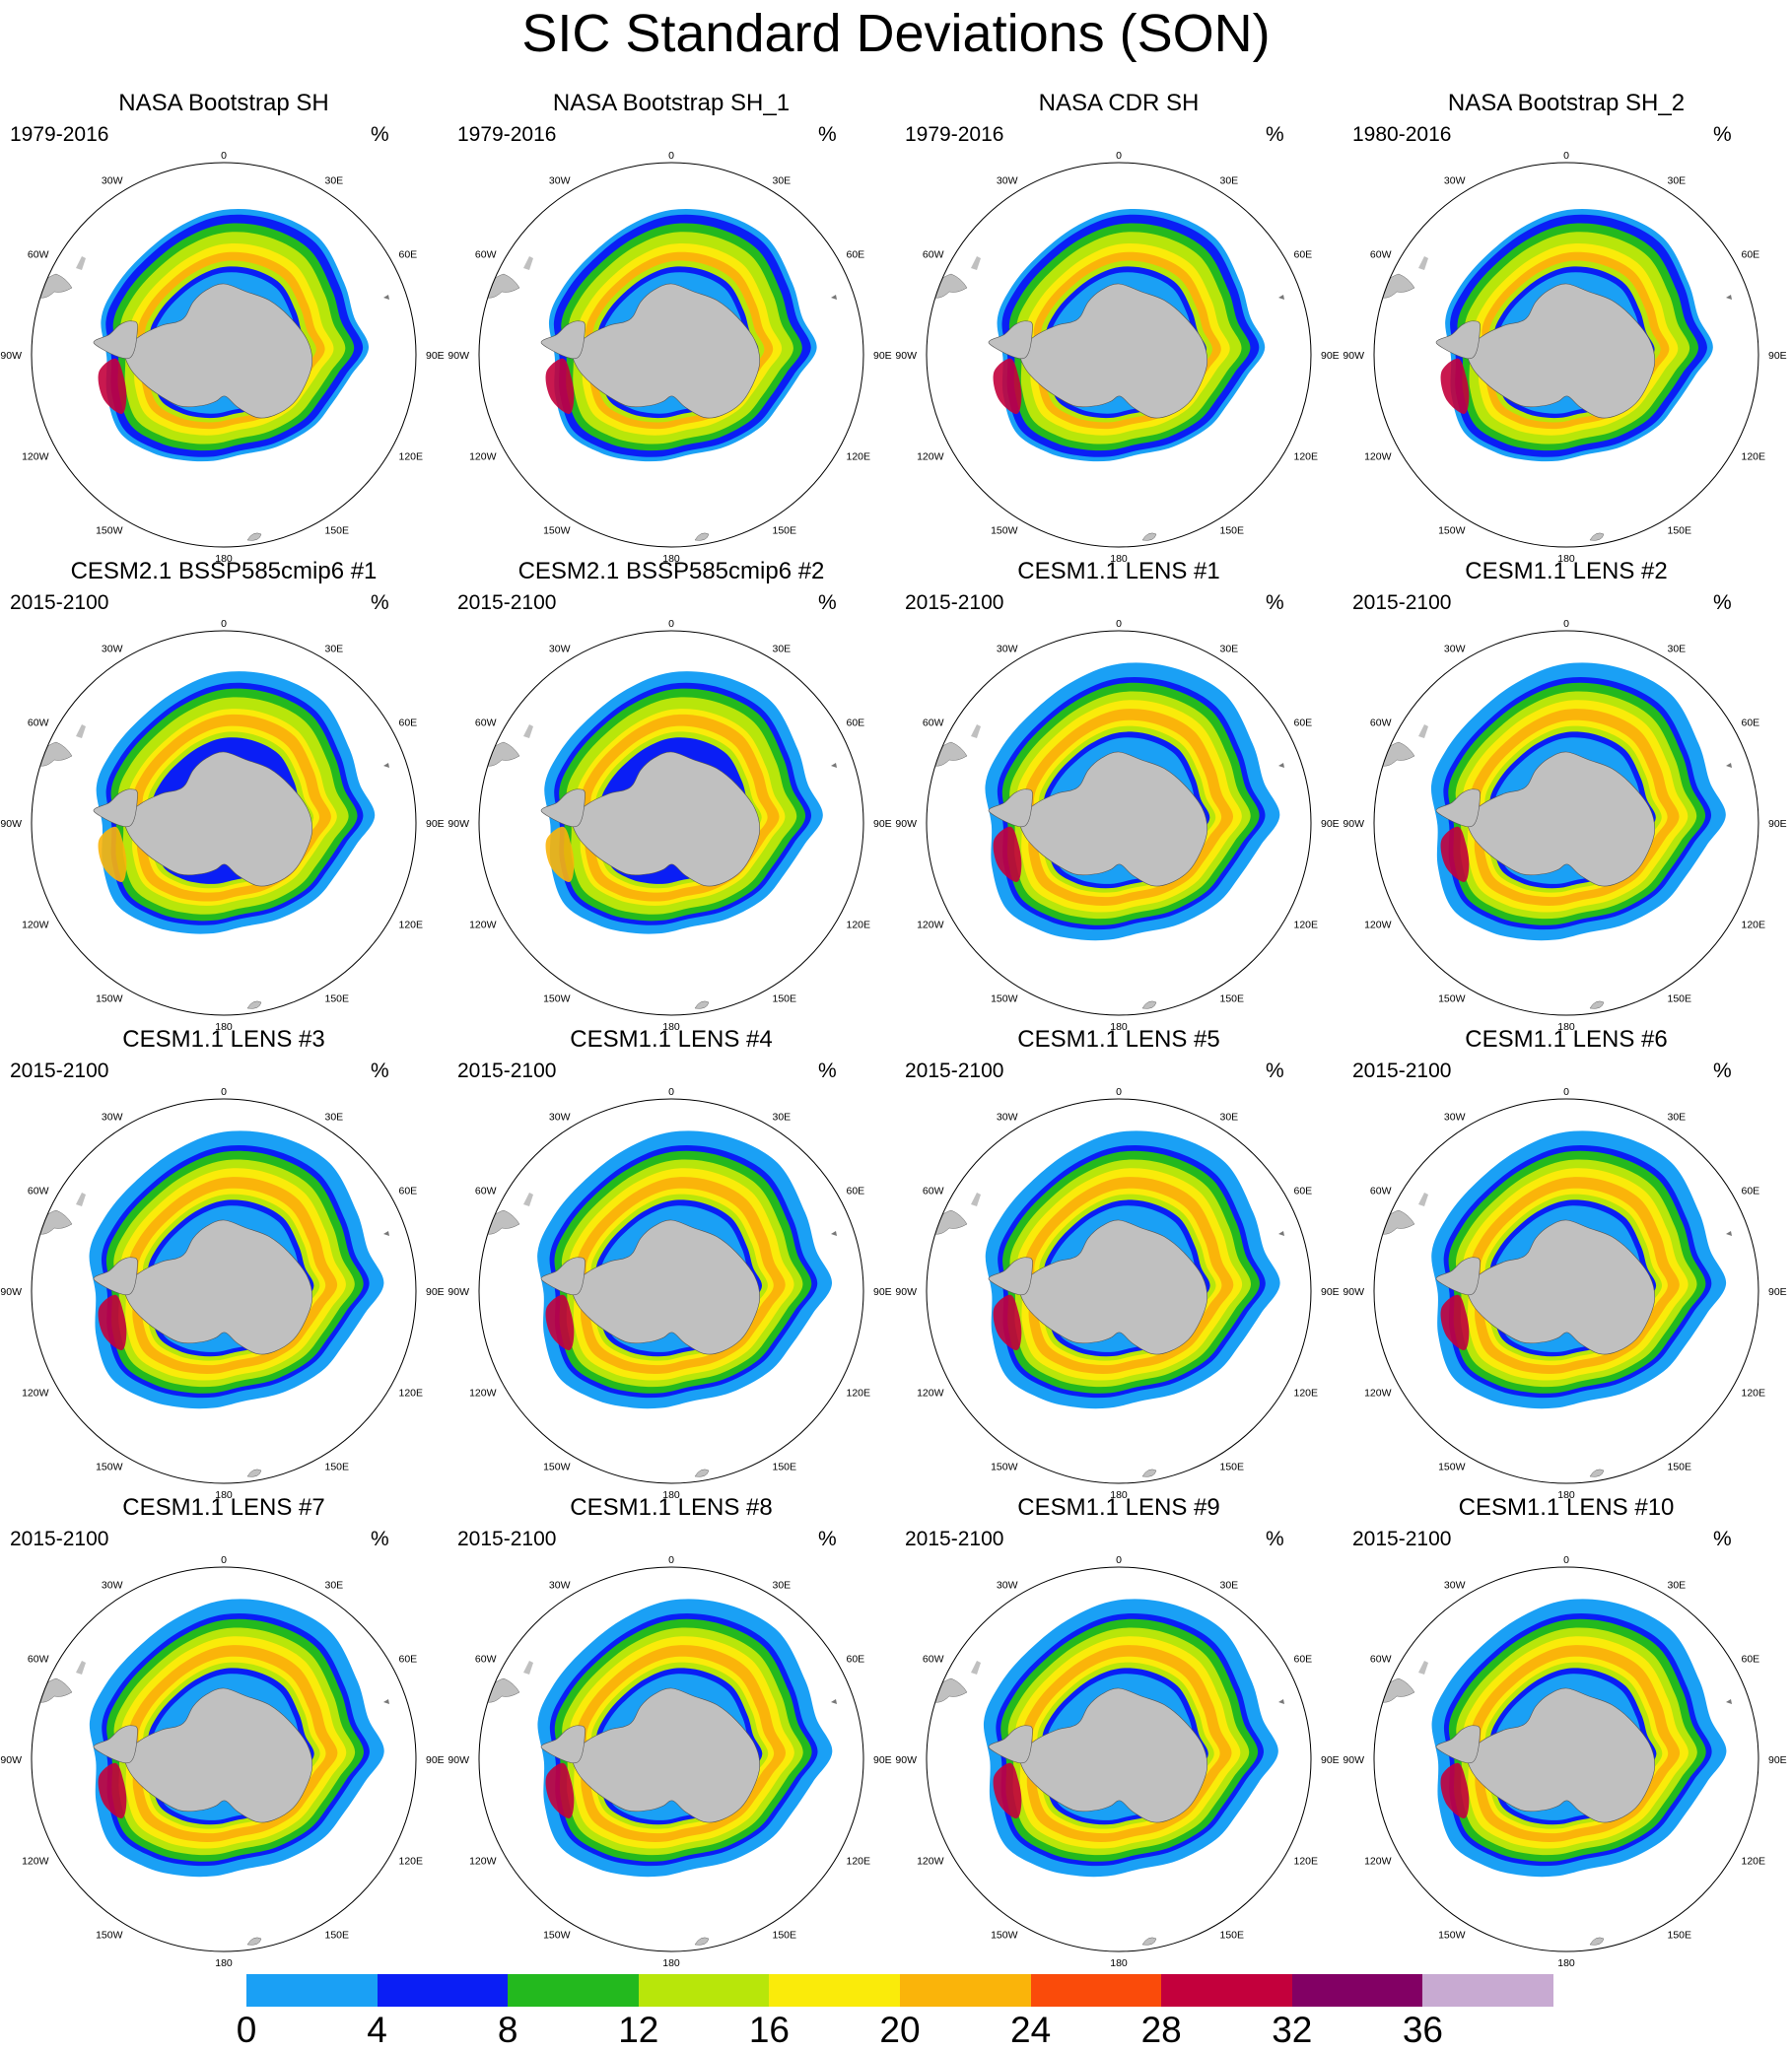 The height and width of the screenshot is (2052, 1792). I want to click on panel-period: 1979-2016, so click(59, 134).